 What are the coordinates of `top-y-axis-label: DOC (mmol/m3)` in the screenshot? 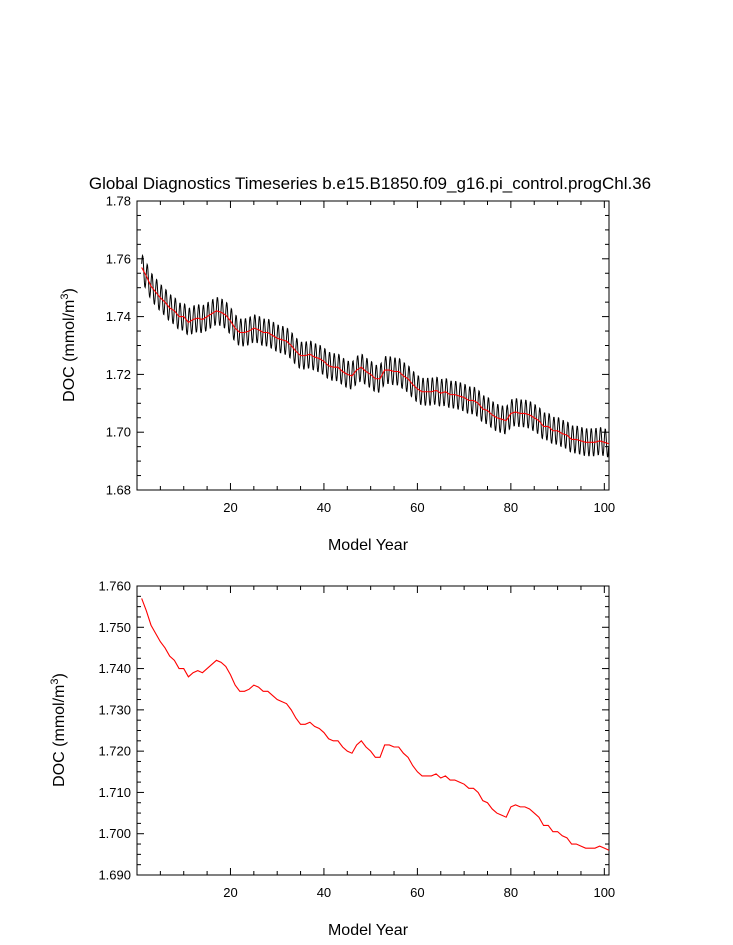 It's located at (68, 345).